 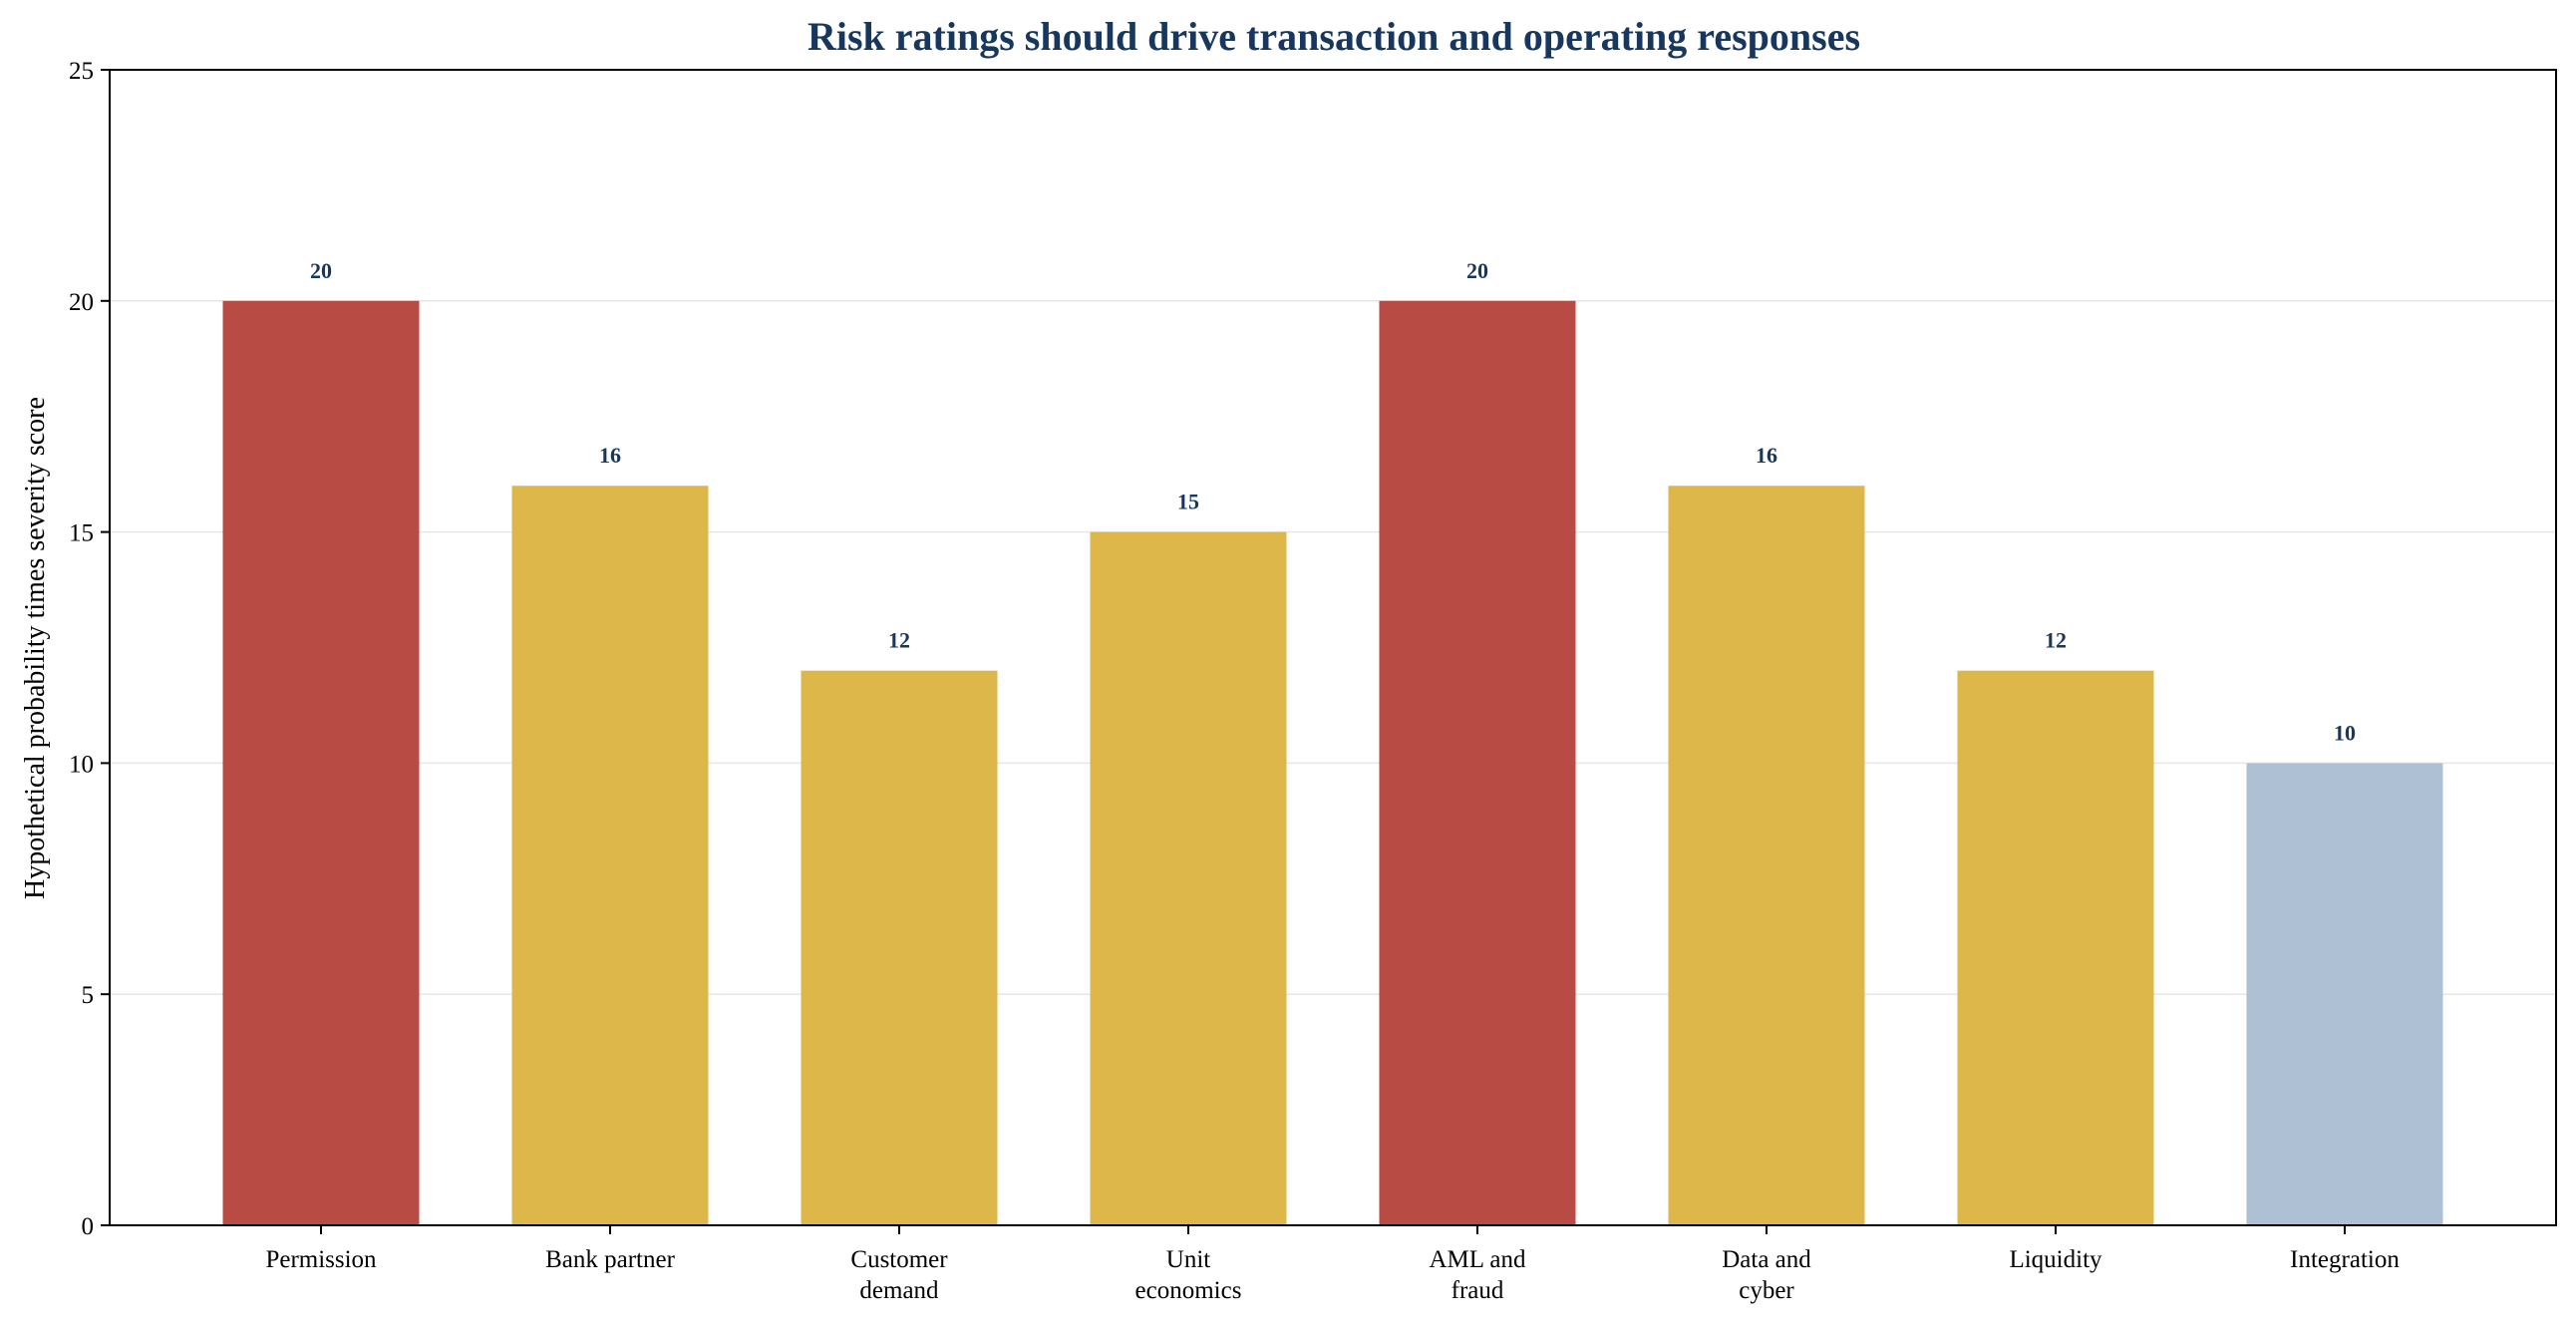 What do you see at coordinates (1188, 1275) in the screenshot?
I see `x-tick-label: Unit economics` at bounding box center [1188, 1275].